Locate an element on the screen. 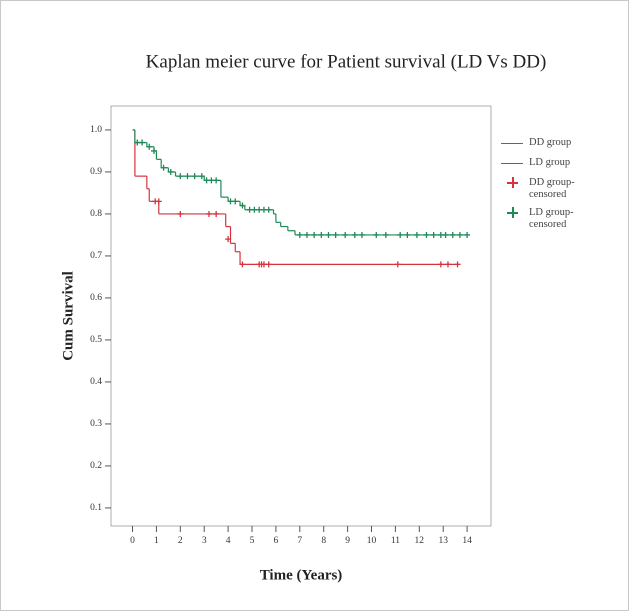 This screenshot has height=612, width=629. x-tick-label: 1 is located at coordinates (156, 541).